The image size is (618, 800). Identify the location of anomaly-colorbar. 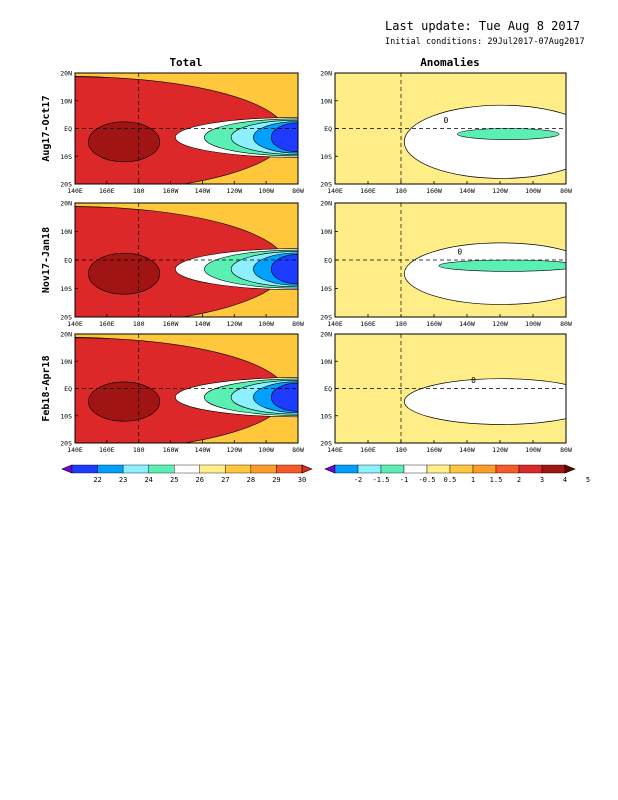
(450, 469).